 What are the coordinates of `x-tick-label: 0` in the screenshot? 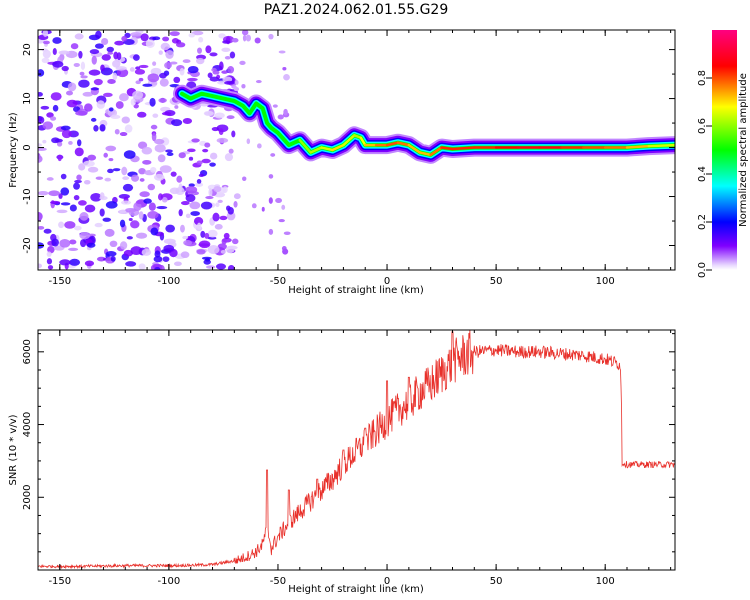 It's located at (387, 581).